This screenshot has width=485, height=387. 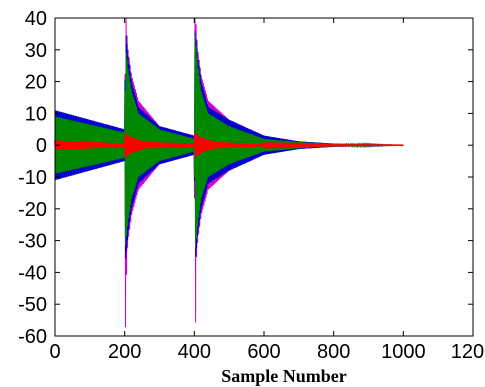 What do you see at coordinates (36, 114) in the screenshot?
I see `y-tick-label: 10` at bounding box center [36, 114].